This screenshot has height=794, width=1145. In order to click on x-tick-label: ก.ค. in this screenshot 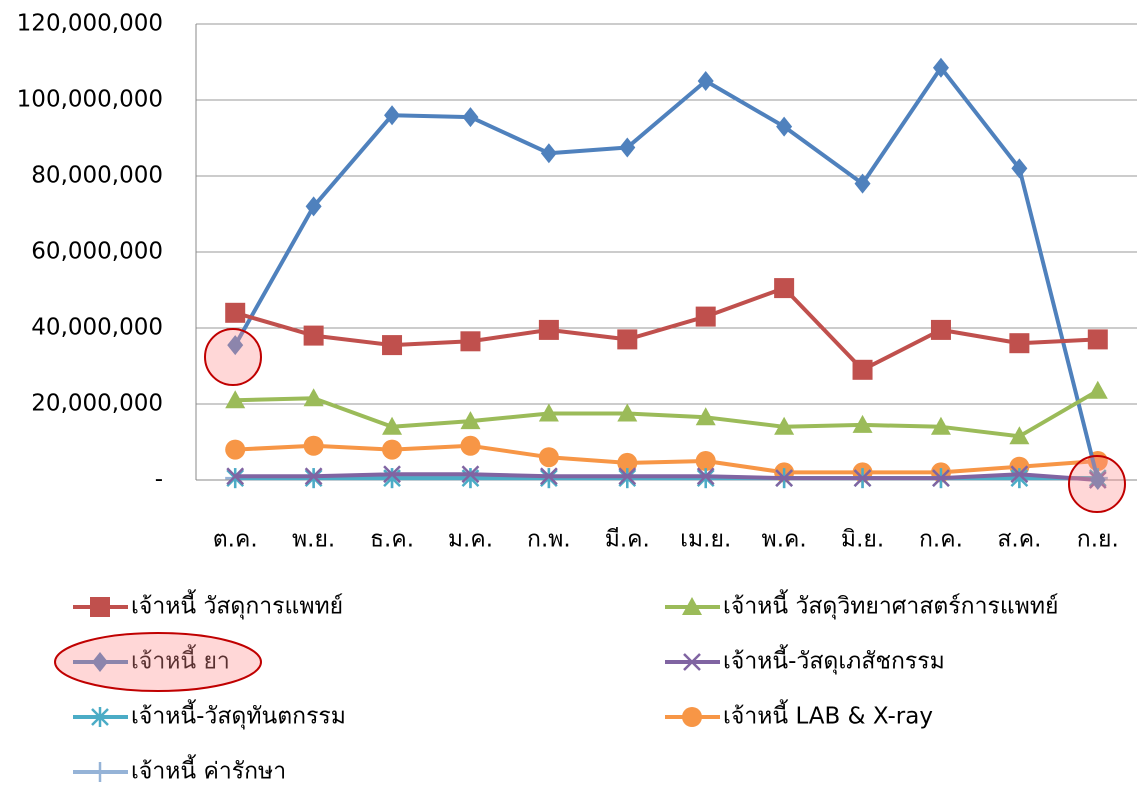, I will do `click(941, 540)`.